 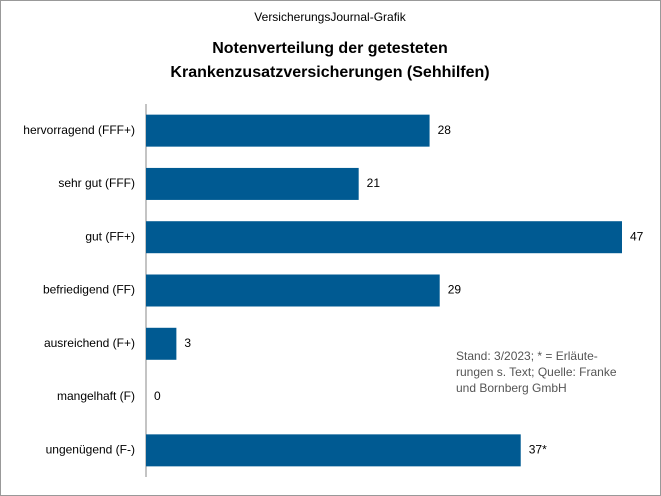 What do you see at coordinates (511, 388) in the screenshot?
I see `note: und Bornberg GmbH` at bounding box center [511, 388].